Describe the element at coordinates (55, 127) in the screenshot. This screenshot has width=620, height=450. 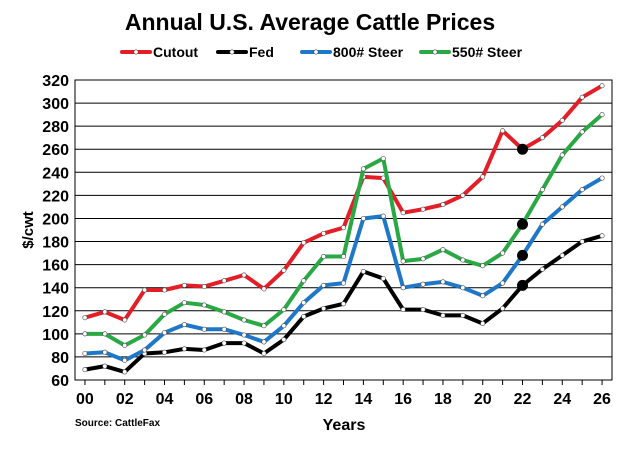
I see `y-tick-label: 280` at that location.